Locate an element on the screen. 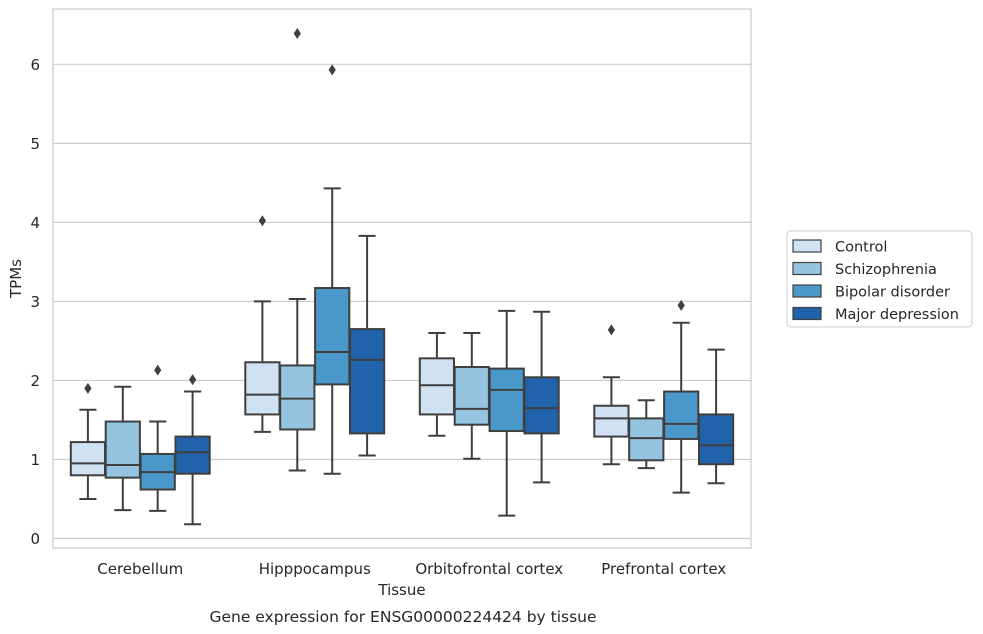 This screenshot has width=983, height=634. y-tick-label: 5 is located at coordinates (35, 144).